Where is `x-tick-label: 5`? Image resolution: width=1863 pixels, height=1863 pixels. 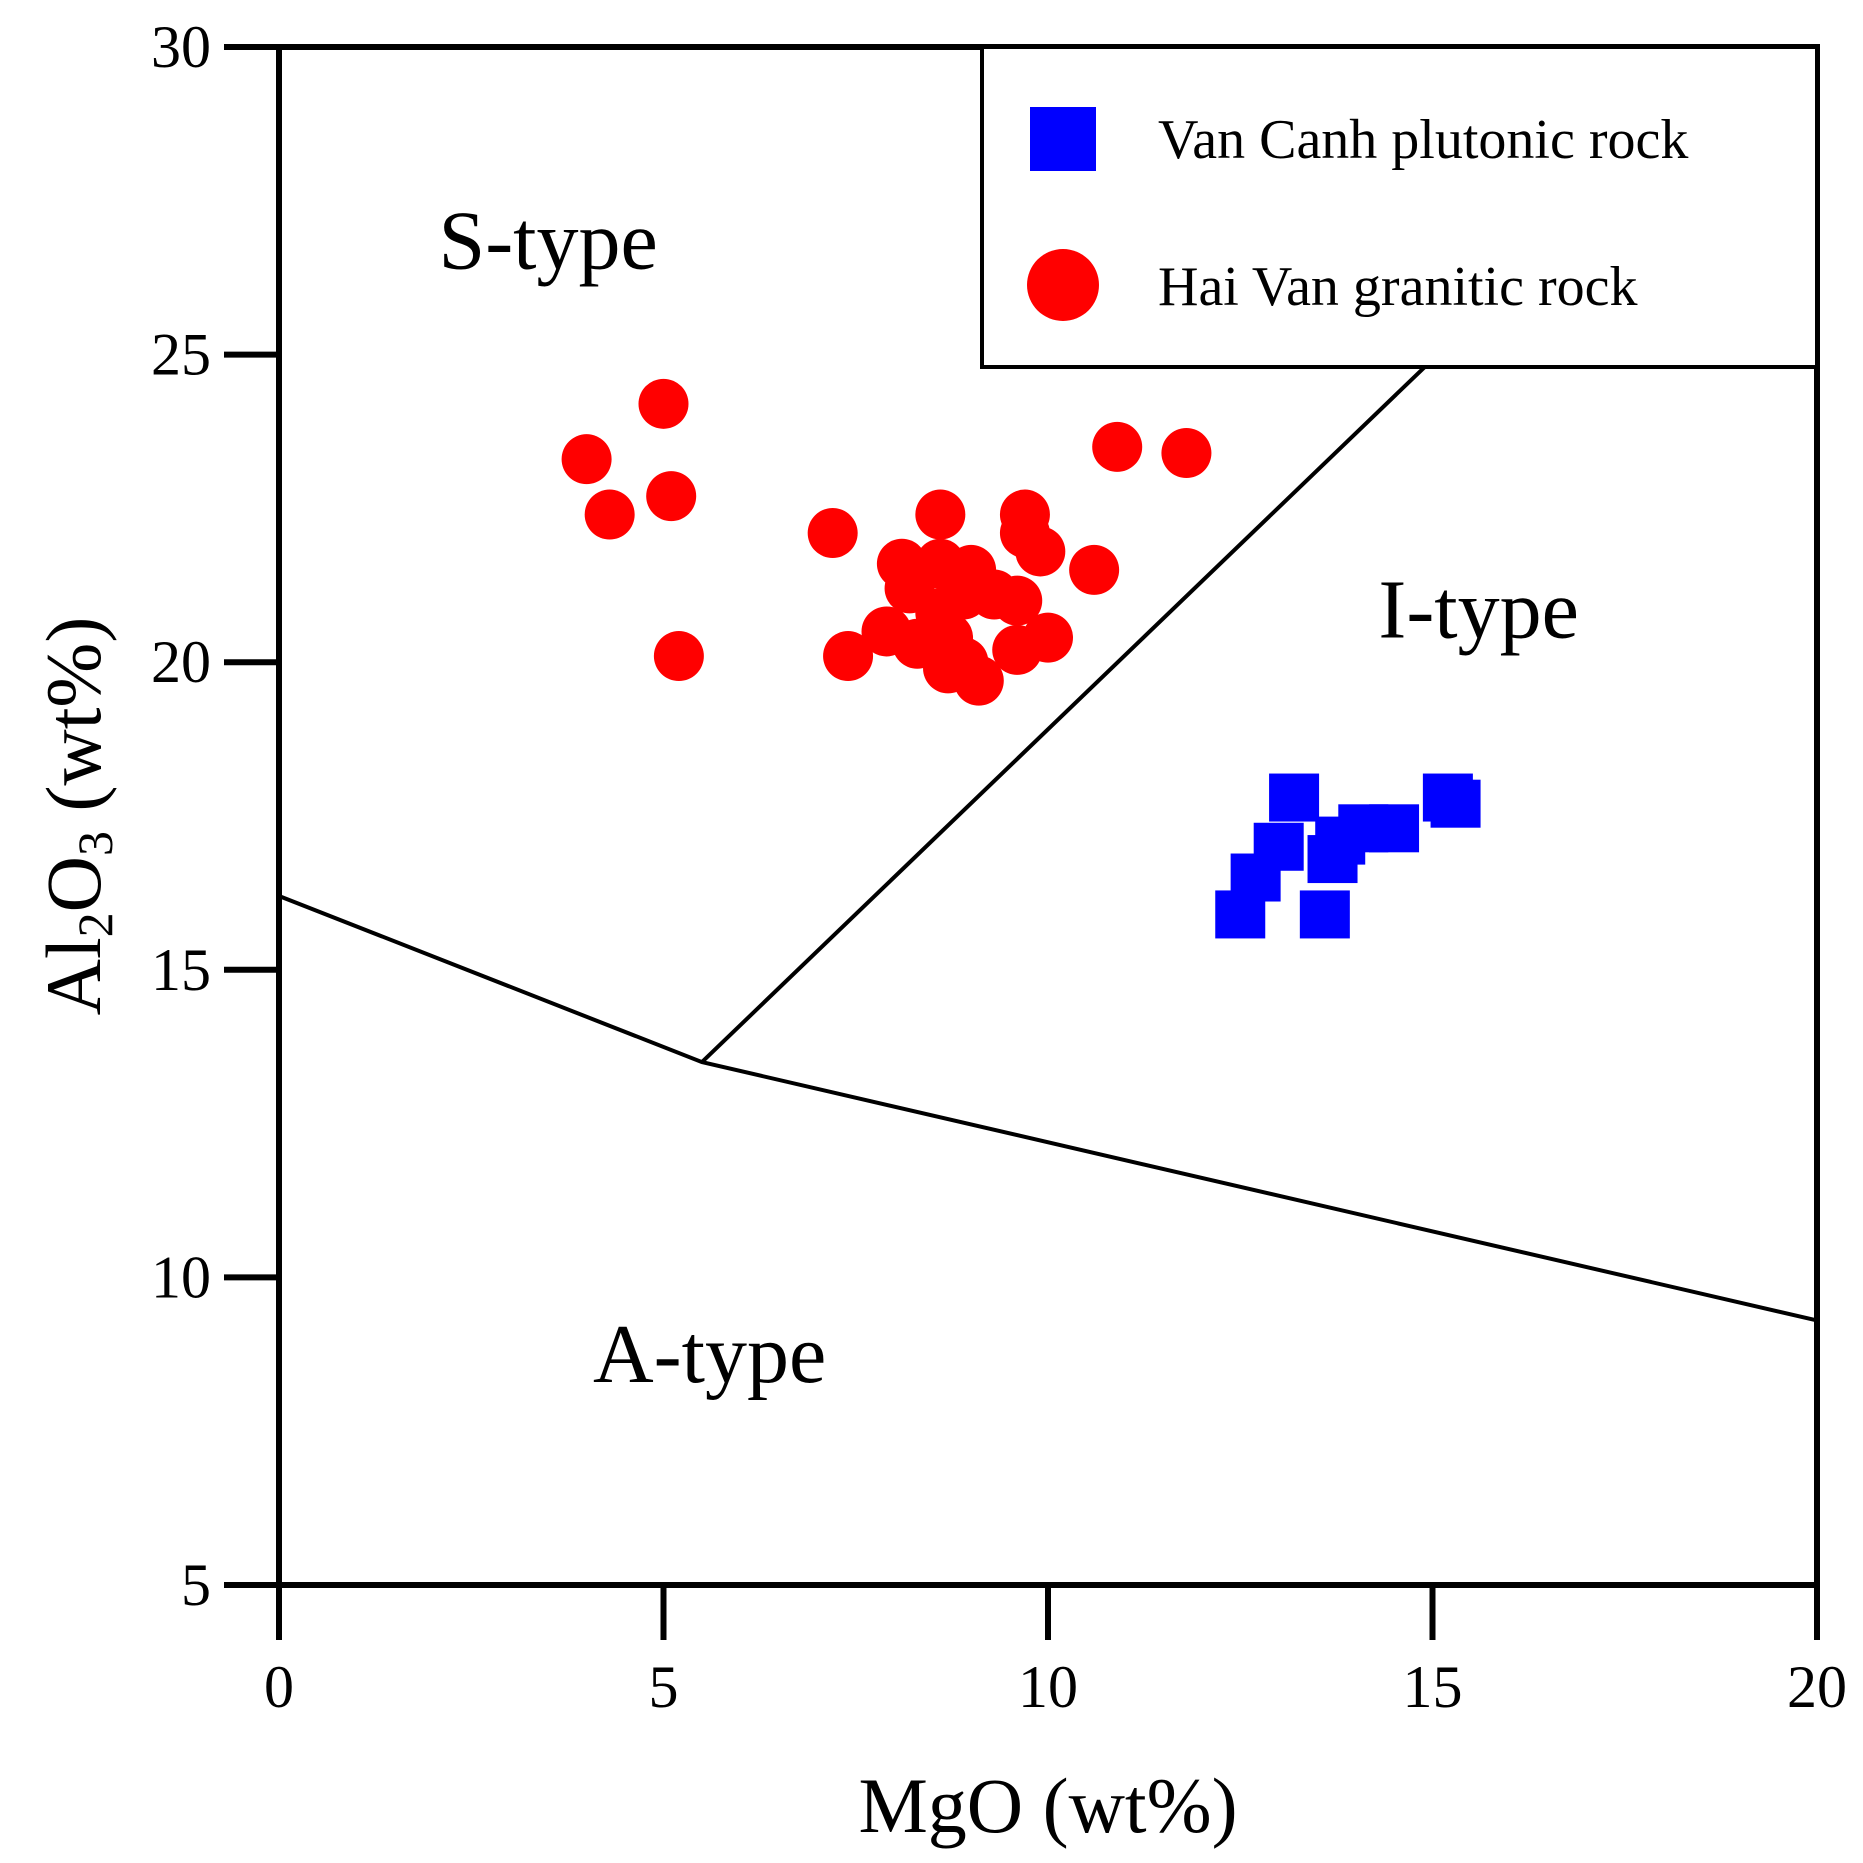
x-tick-label: 5 is located at coordinates (664, 1687).